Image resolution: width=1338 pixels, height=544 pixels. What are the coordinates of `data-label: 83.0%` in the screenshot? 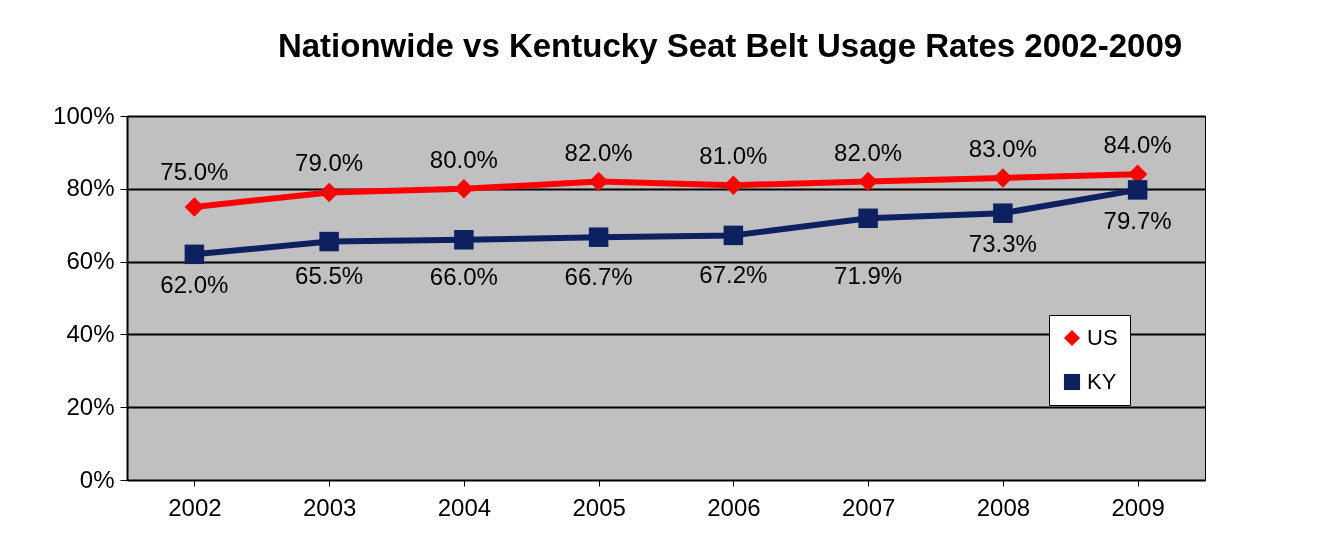 It's located at (1002, 148).